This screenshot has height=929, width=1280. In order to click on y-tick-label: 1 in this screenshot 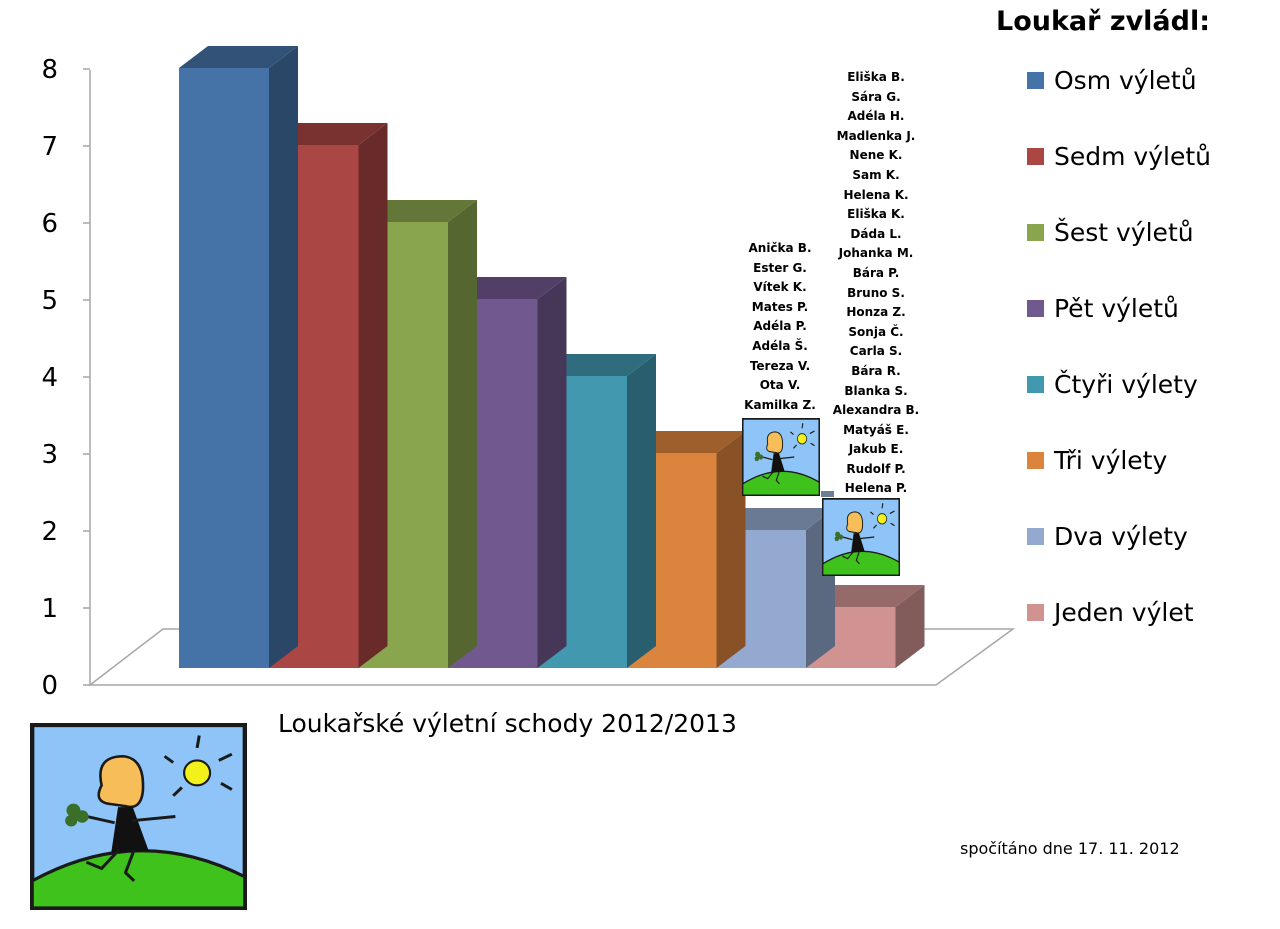, I will do `click(49, 609)`.